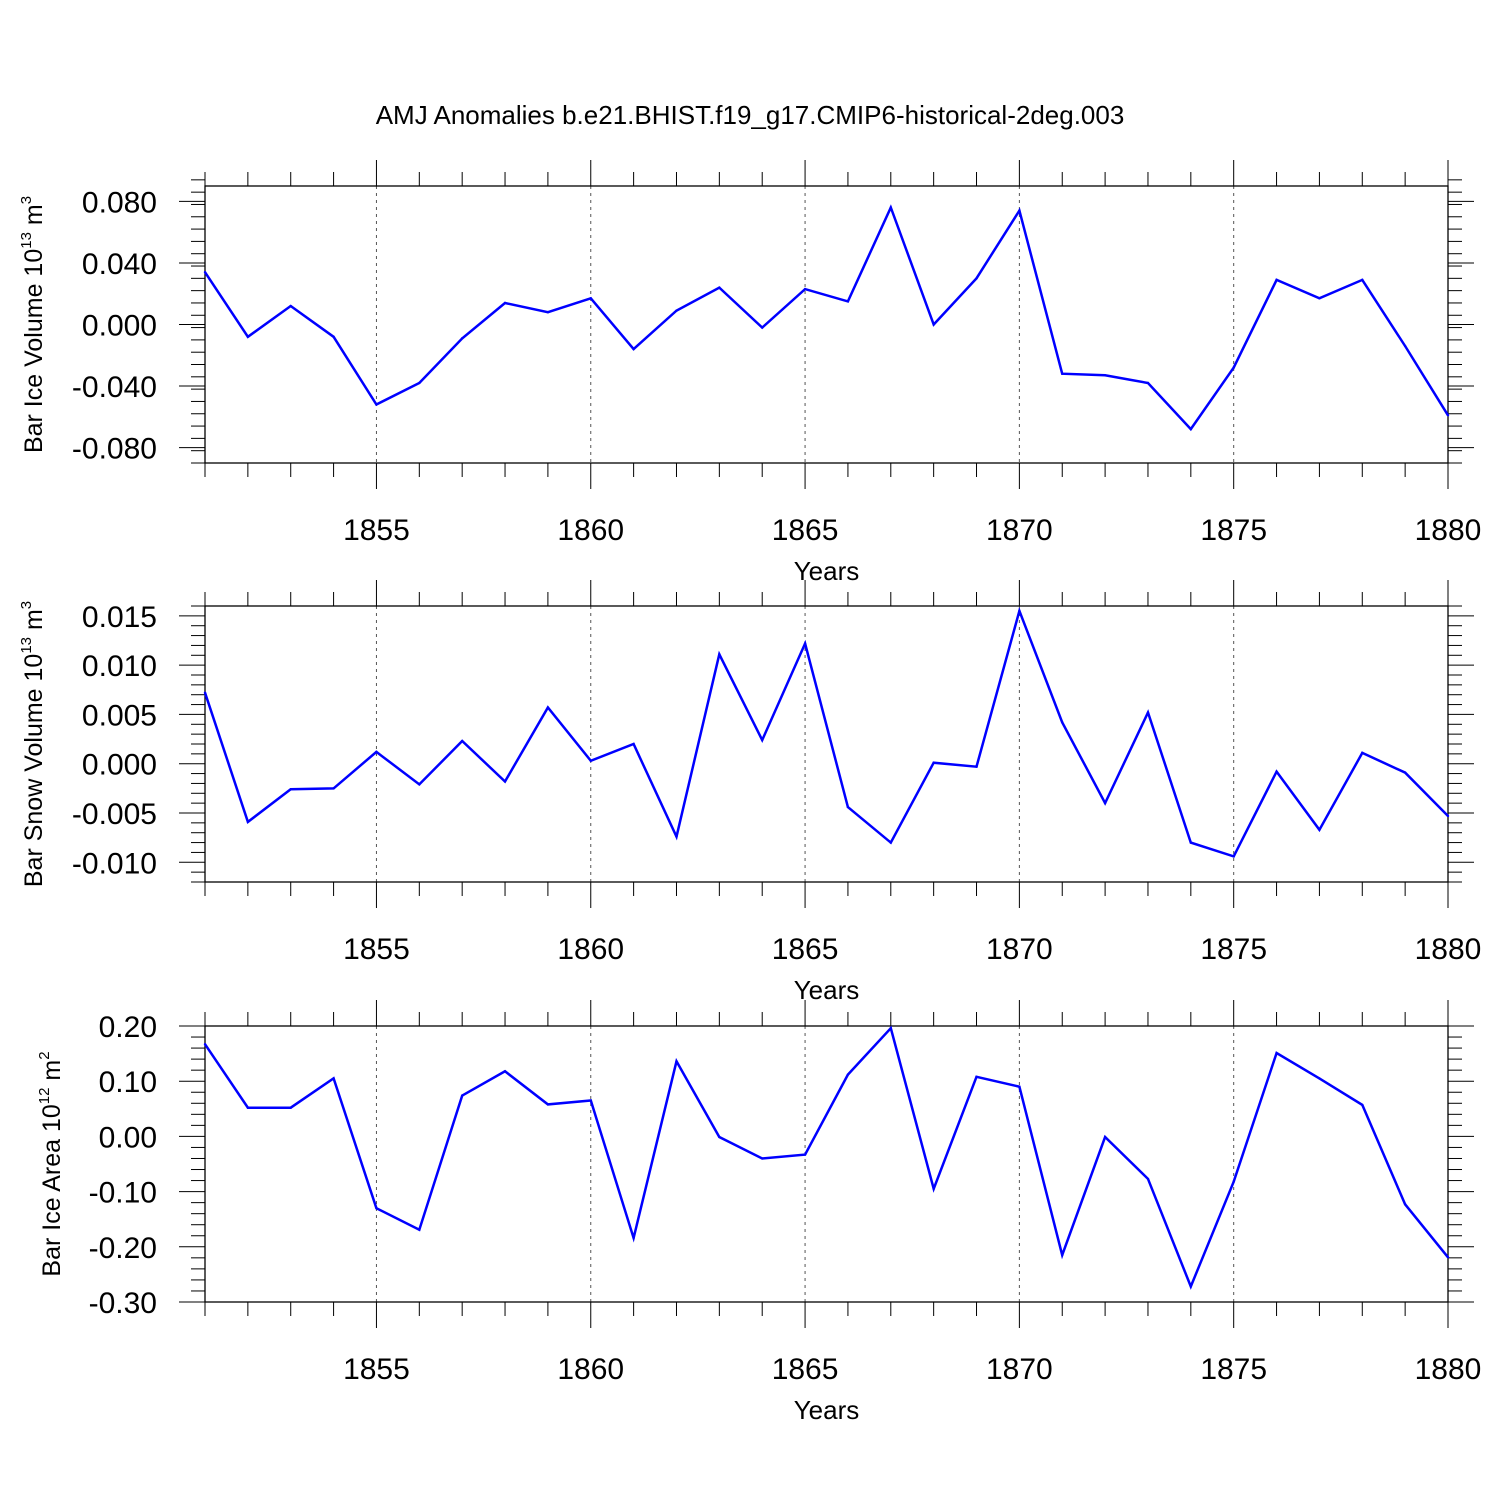  I want to click on y-tick-label: 0.20, so click(128, 1027).